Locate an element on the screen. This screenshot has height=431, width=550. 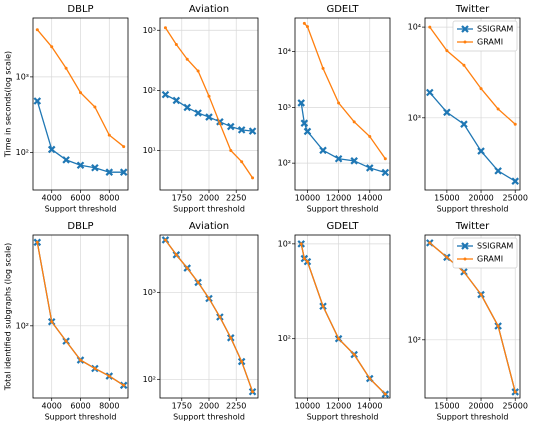
legend-label: GRAMI is located at coordinates (490, 42).